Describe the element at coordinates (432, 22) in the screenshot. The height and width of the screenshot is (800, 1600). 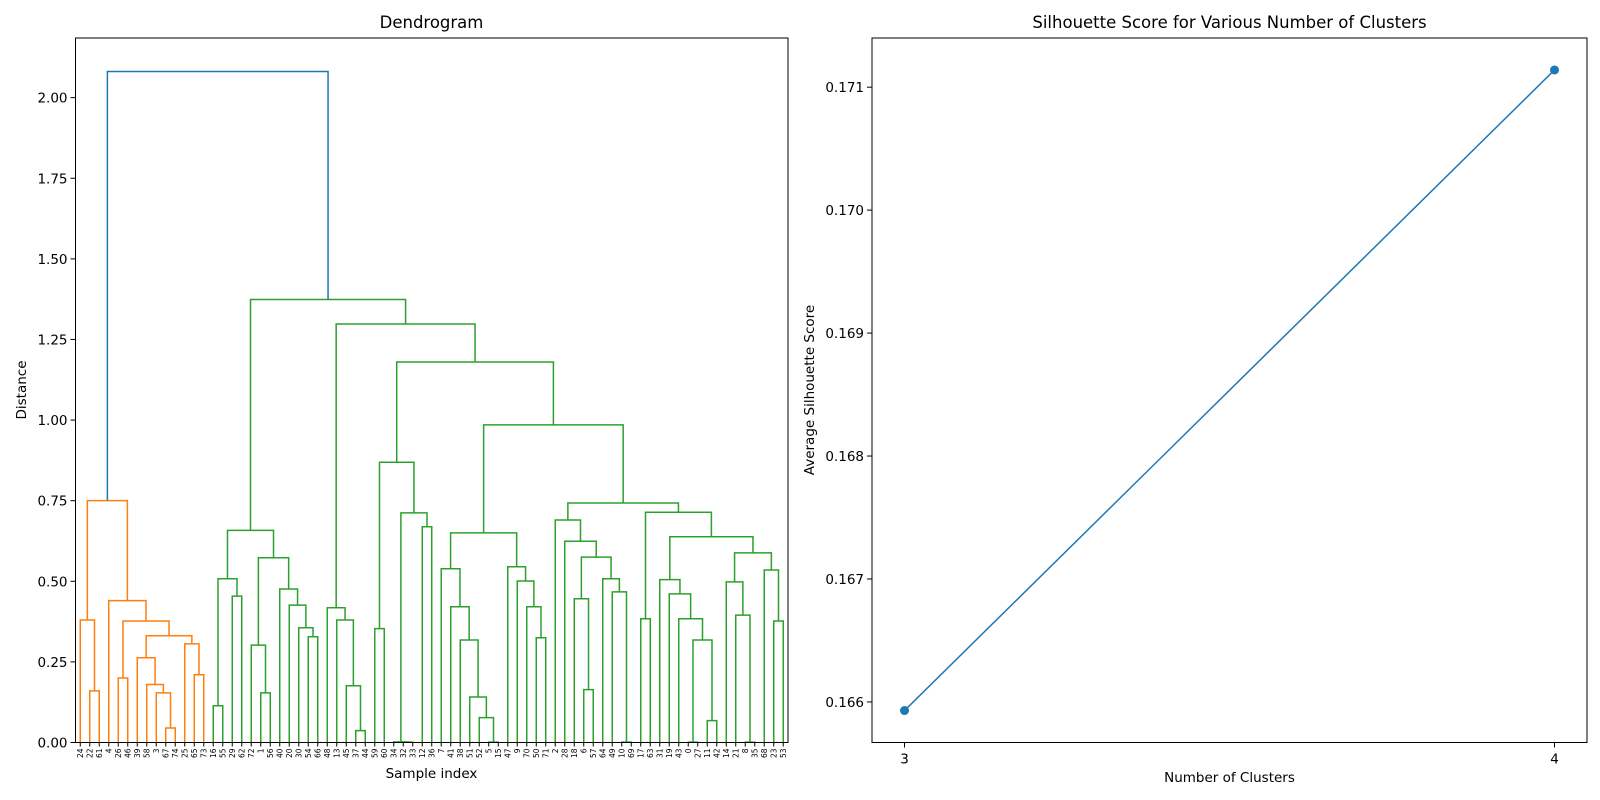
I see `dendrogram-title: Dendrogram` at that location.